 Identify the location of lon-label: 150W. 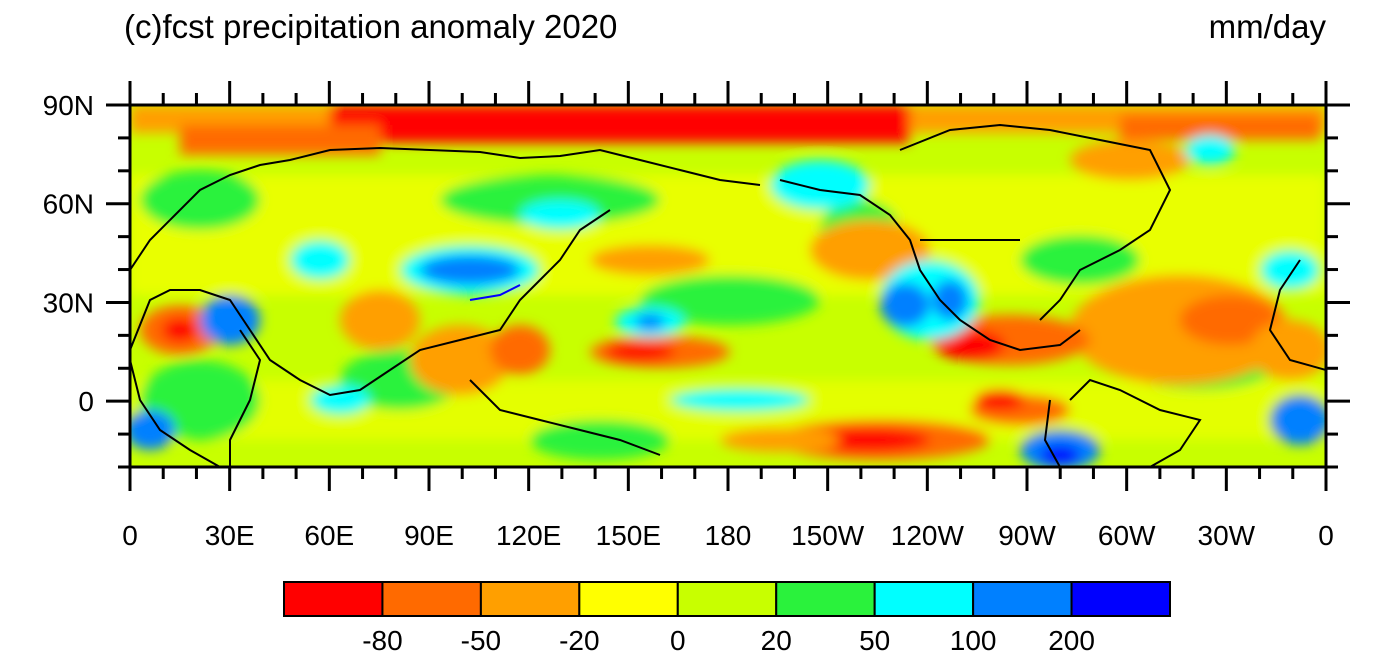
(828, 535).